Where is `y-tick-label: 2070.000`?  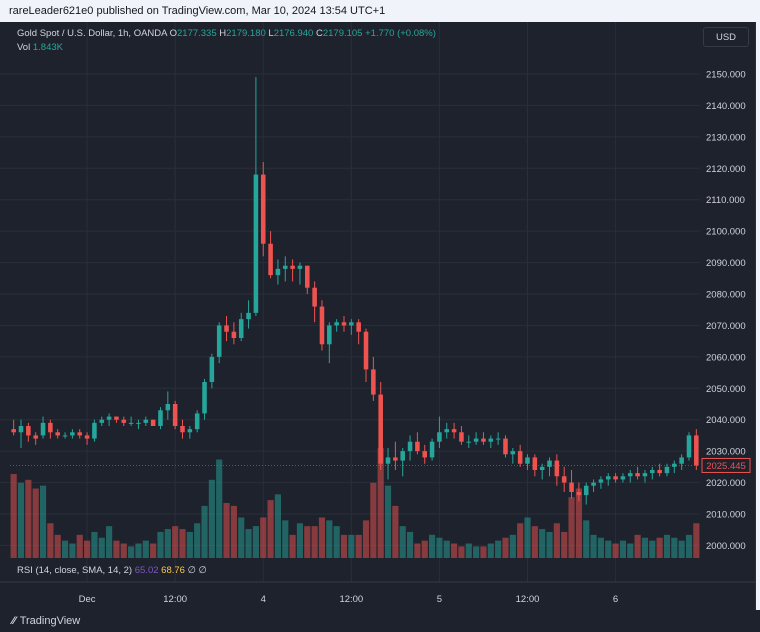 y-tick-label: 2070.000 is located at coordinates (726, 326).